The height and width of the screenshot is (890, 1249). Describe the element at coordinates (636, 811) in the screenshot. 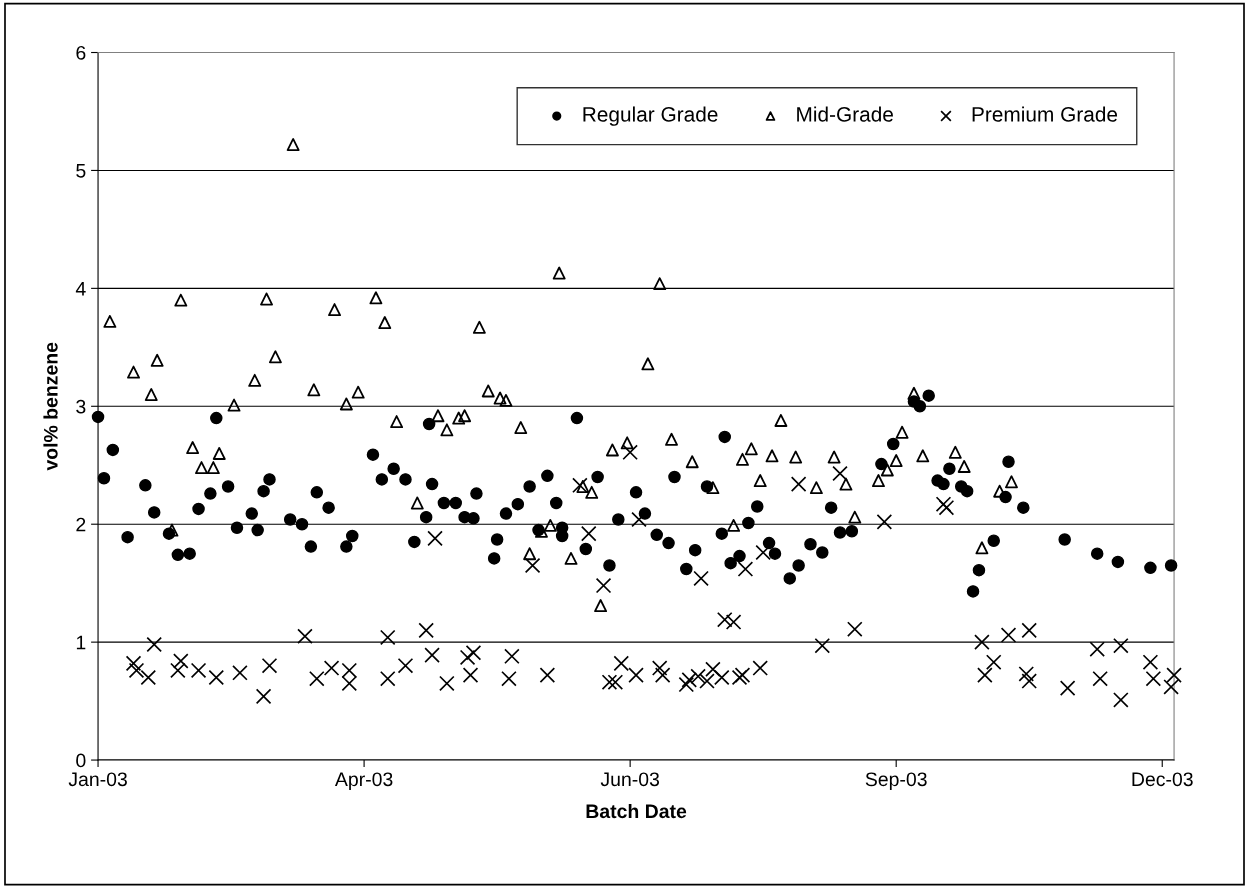

I see `x-axis-title: Batch Date` at that location.